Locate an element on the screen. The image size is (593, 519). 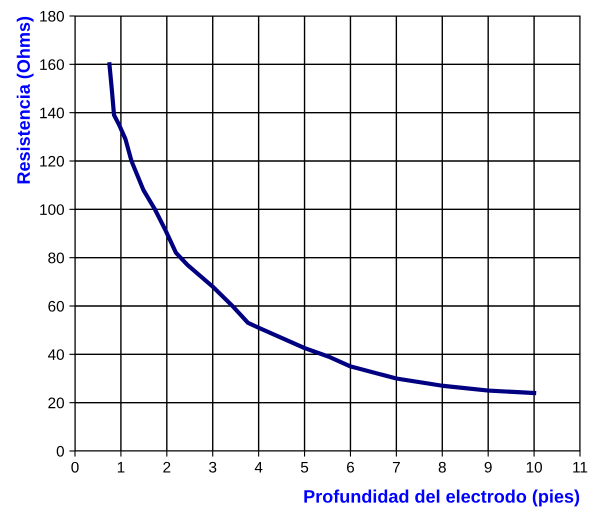
x-tick-label: 7 is located at coordinates (396, 467).